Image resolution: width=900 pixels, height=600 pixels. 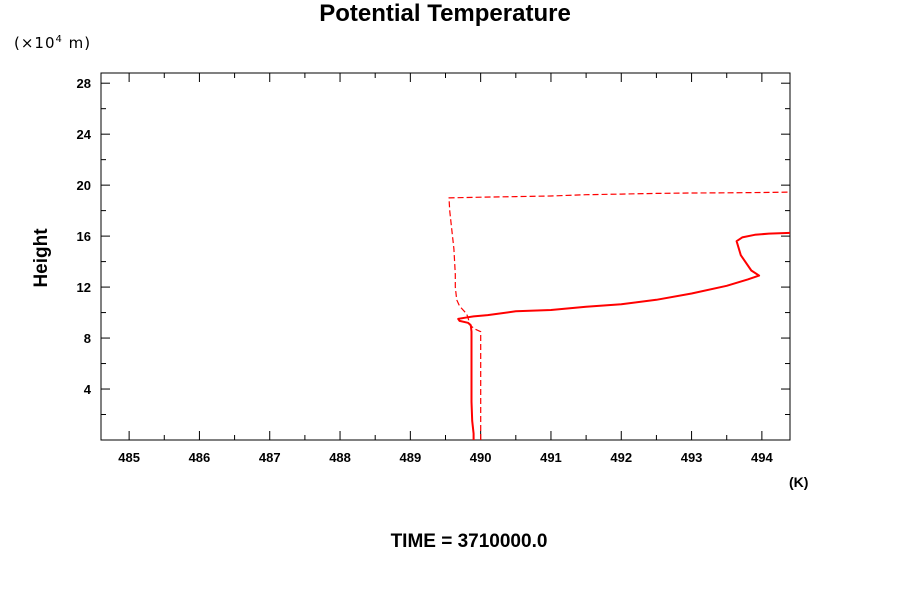 What do you see at coordinates (35, 43) in the screenshot?
I see `y-unit-open: (×10` at bounding box center [35, 43].